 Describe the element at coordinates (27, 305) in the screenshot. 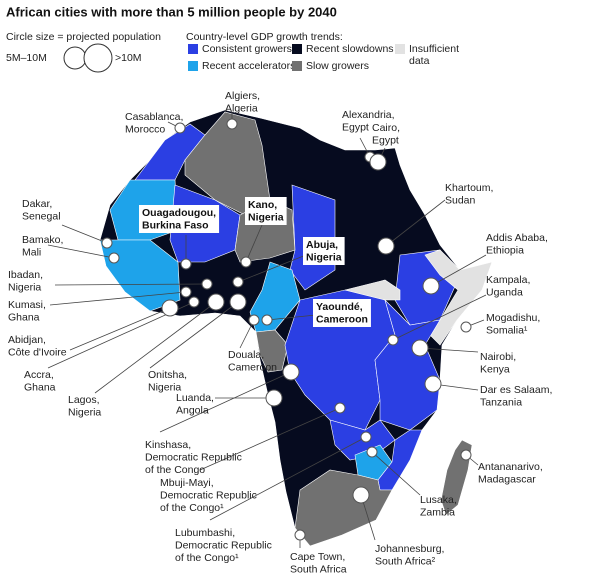

I see `city-label-line: Kumasi,` at that location.